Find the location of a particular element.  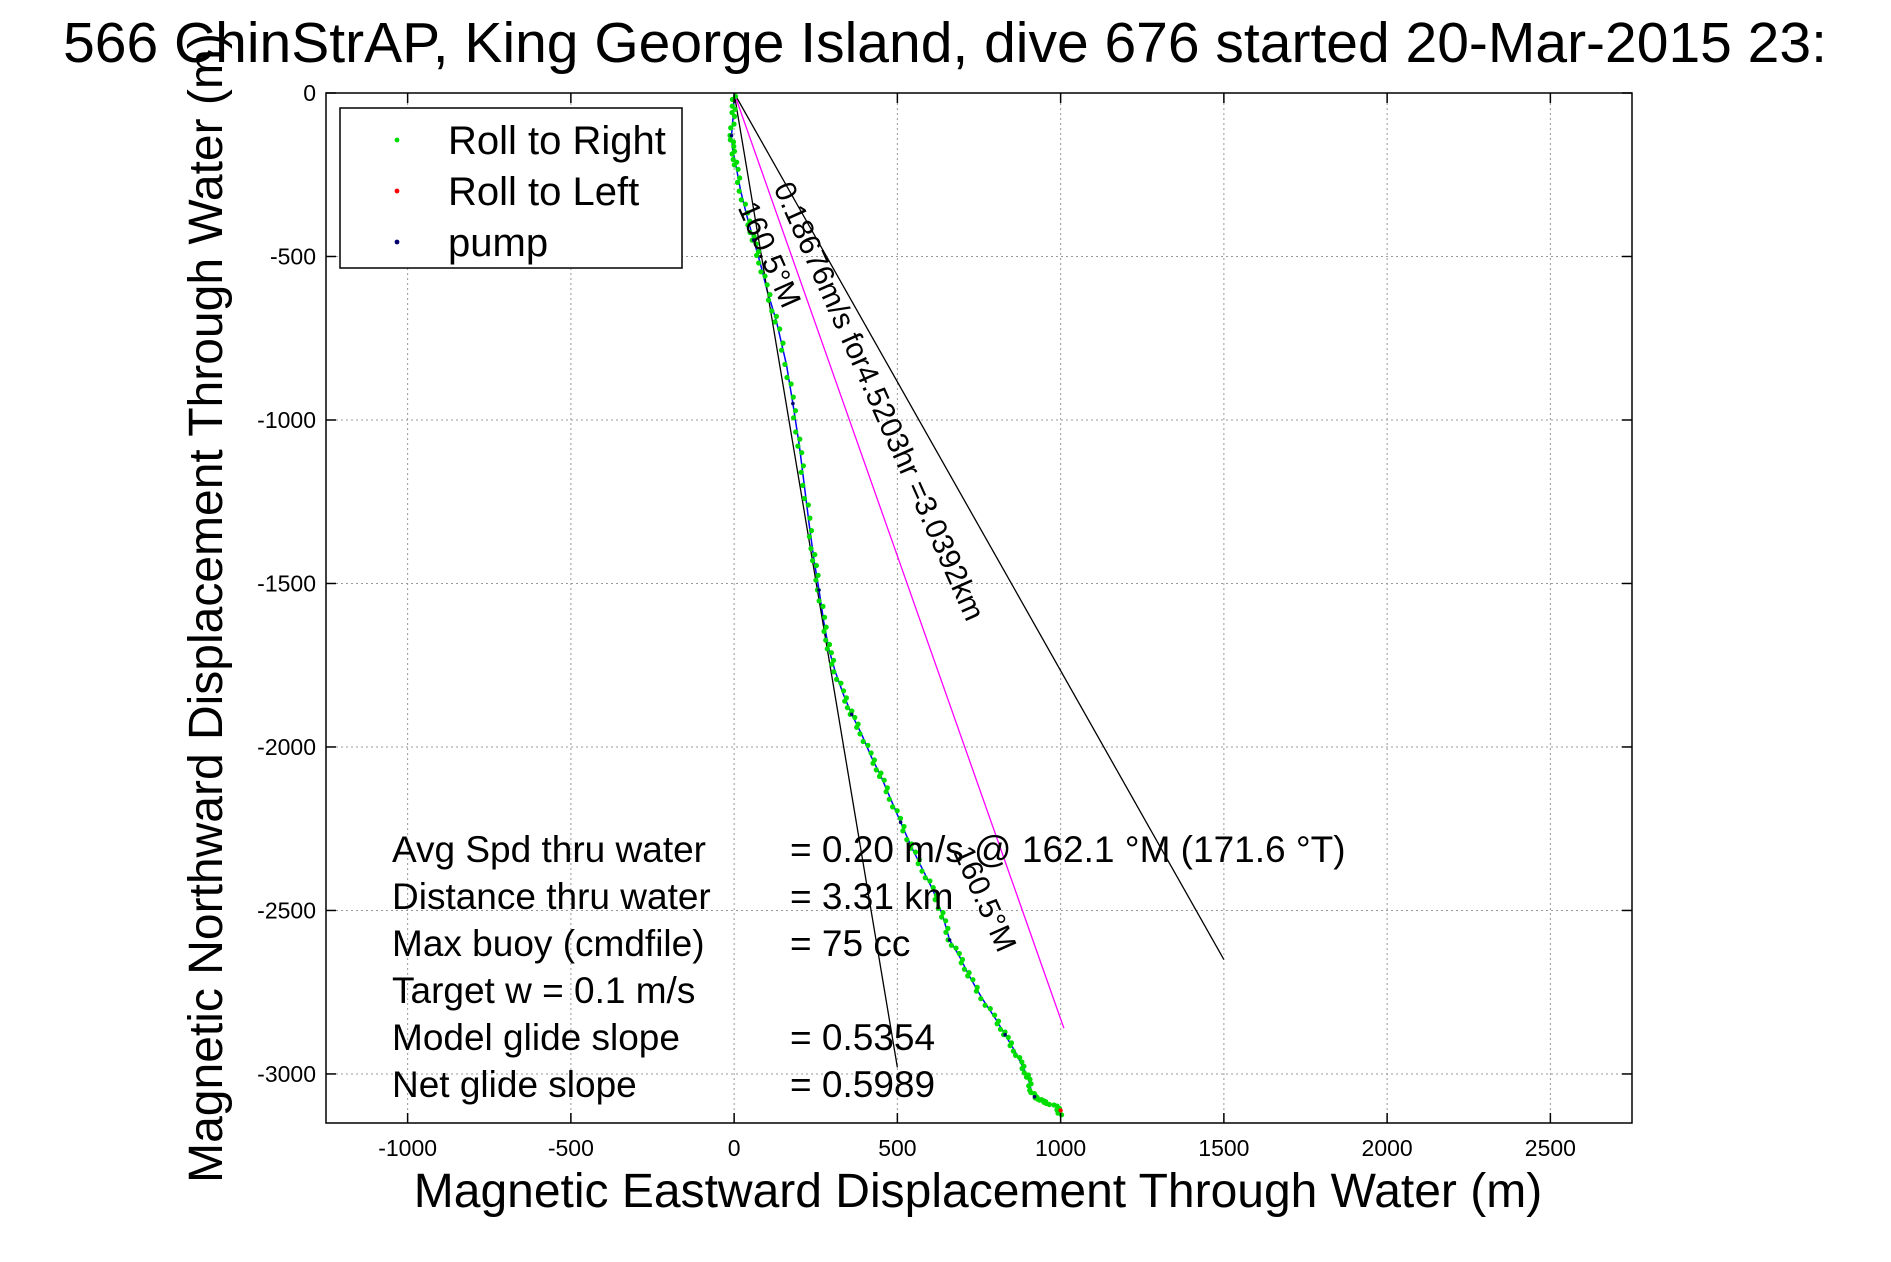

annotation-value: = 0.5989 is located at coordinates (862, 1084).